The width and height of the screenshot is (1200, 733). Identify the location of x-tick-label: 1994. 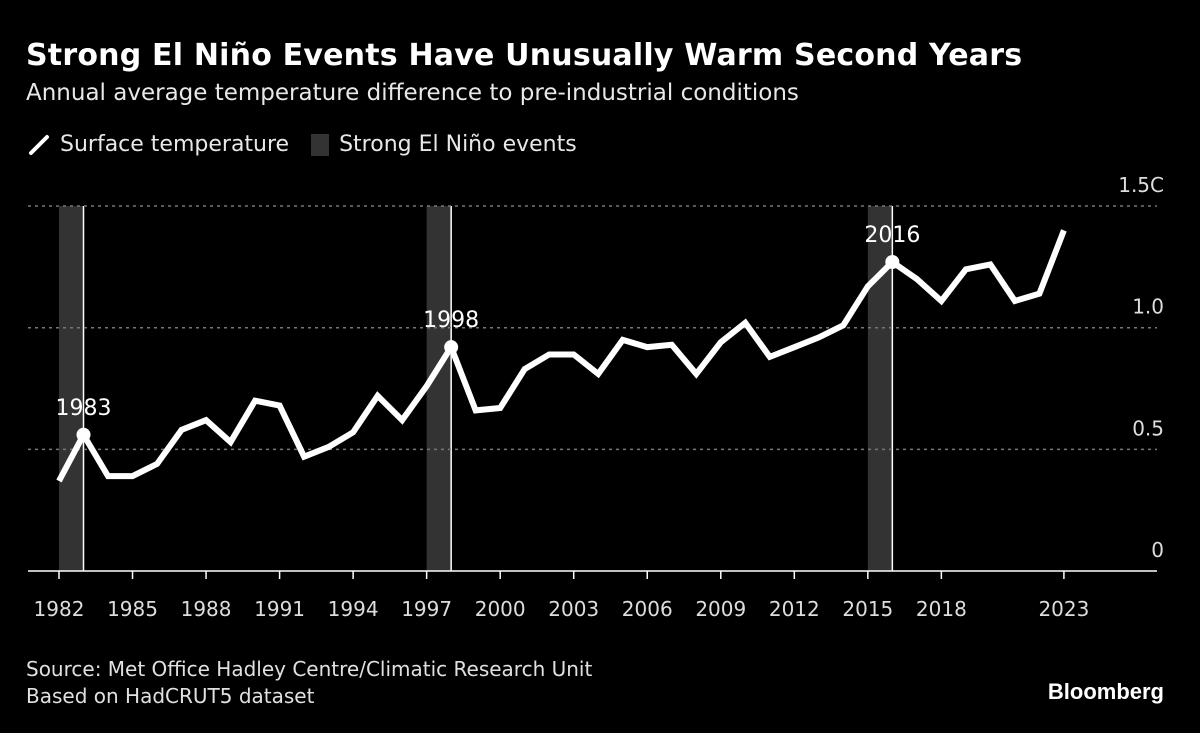
(353, 609).